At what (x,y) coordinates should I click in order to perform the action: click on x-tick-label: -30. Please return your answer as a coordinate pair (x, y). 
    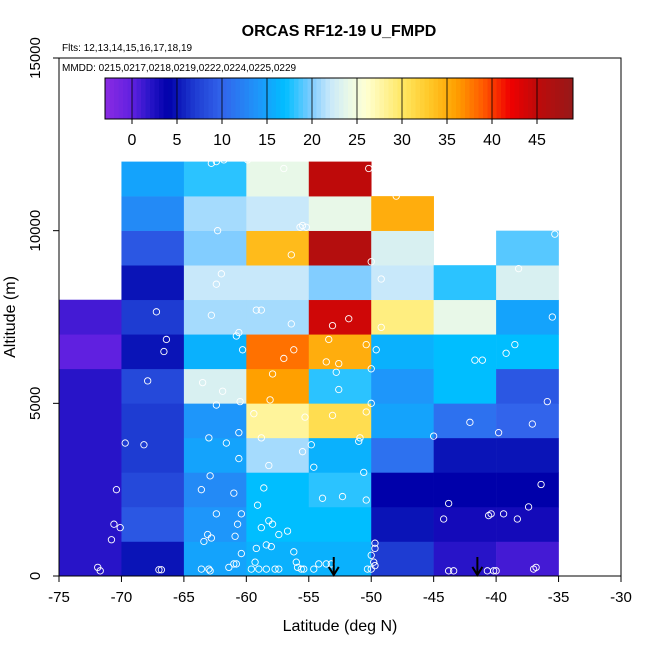
    Looking at the image, I should click on (621, 597).